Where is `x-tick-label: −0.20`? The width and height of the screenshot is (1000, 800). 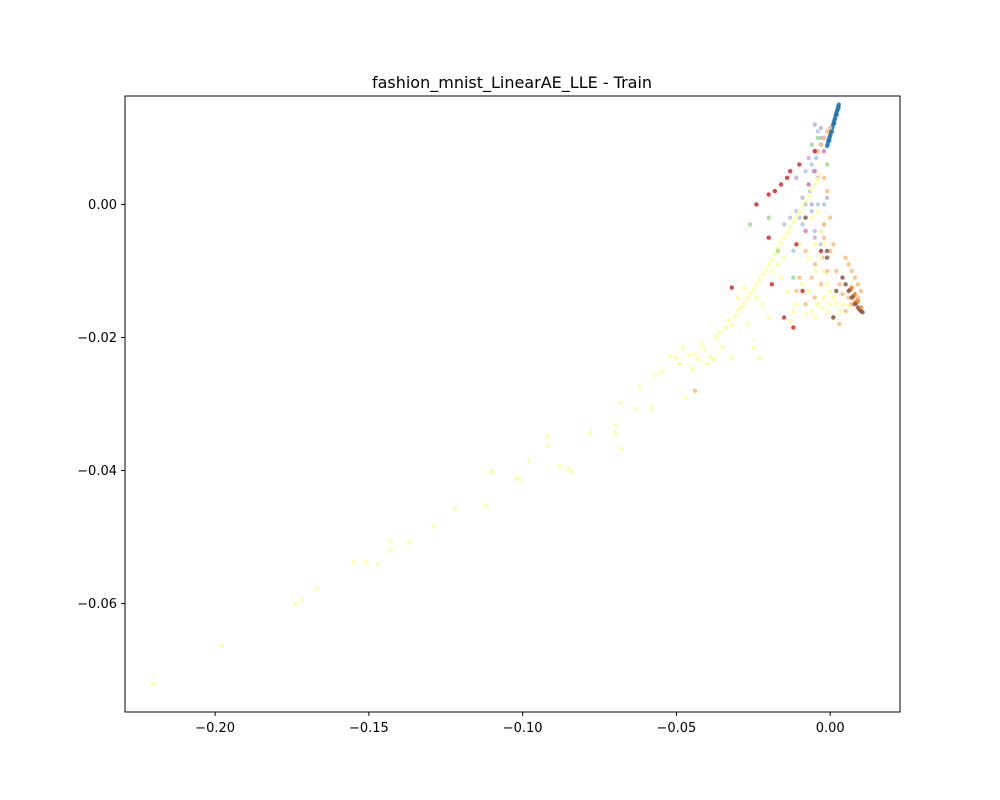
x-tick-label: −0.20 is located at coordinates (215, 728).